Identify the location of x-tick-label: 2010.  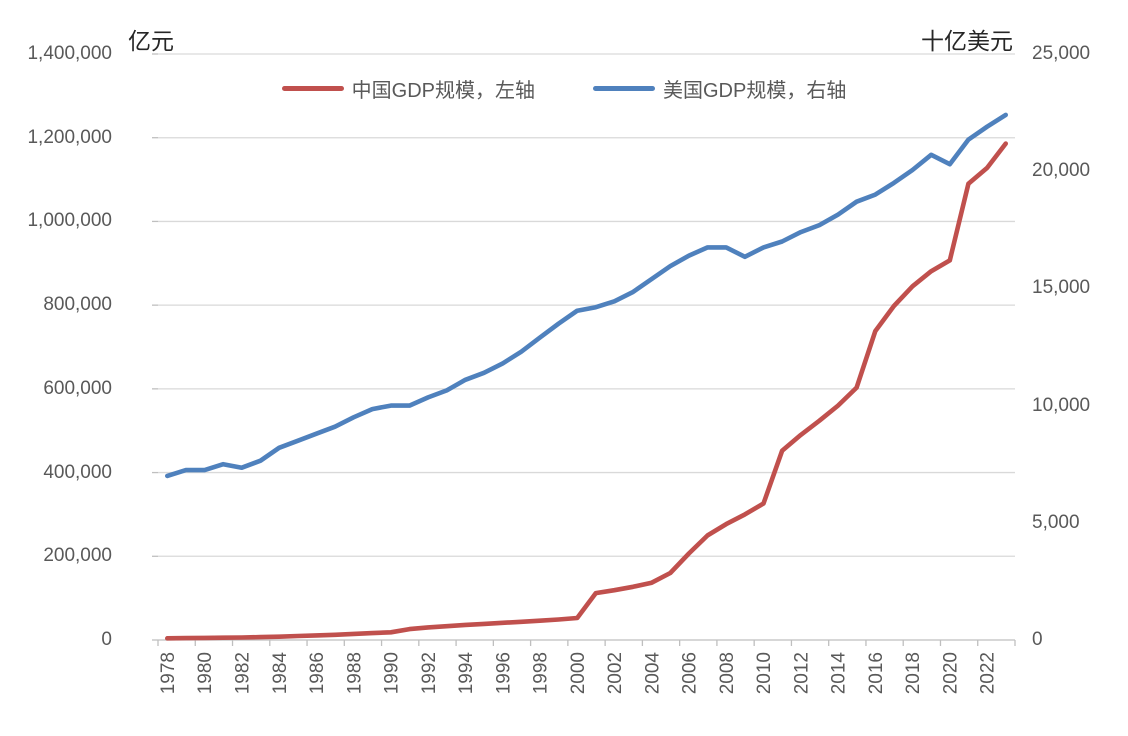
(764, 673).